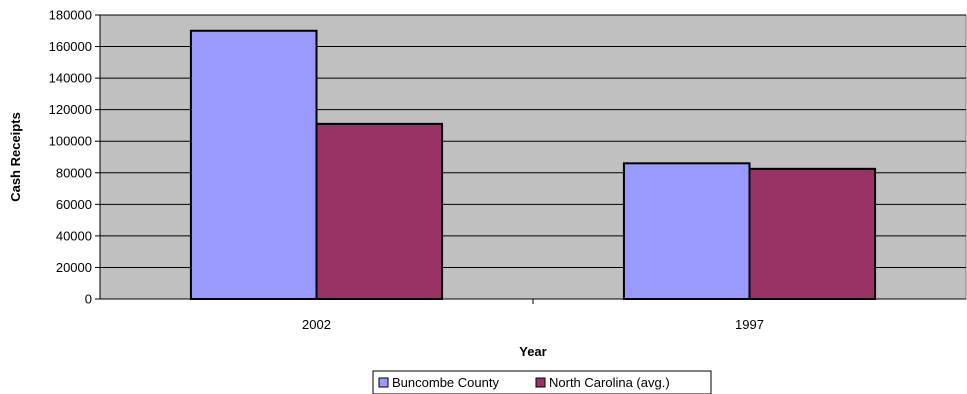  I want to click on y-tick-label: 0, so click(88, 299).